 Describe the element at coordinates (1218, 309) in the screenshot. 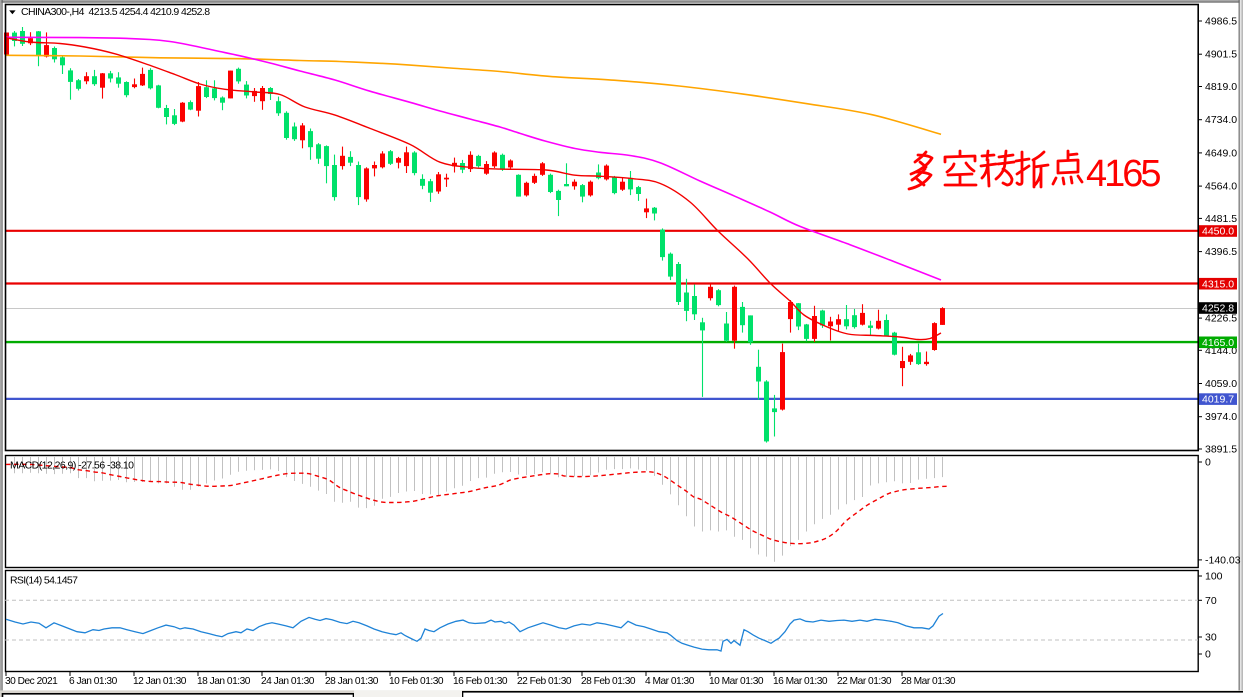

I see `svg-text: 4252.8` at that location.